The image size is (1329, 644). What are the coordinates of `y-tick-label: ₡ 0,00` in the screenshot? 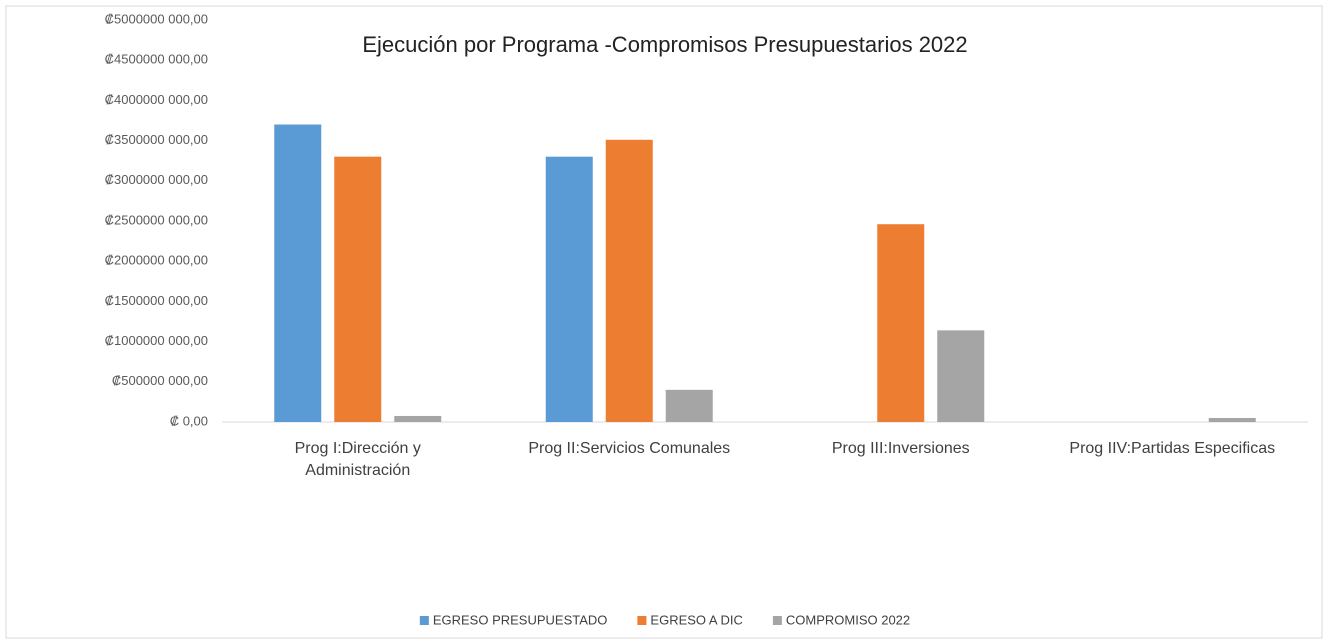 It's located at (189, 420).